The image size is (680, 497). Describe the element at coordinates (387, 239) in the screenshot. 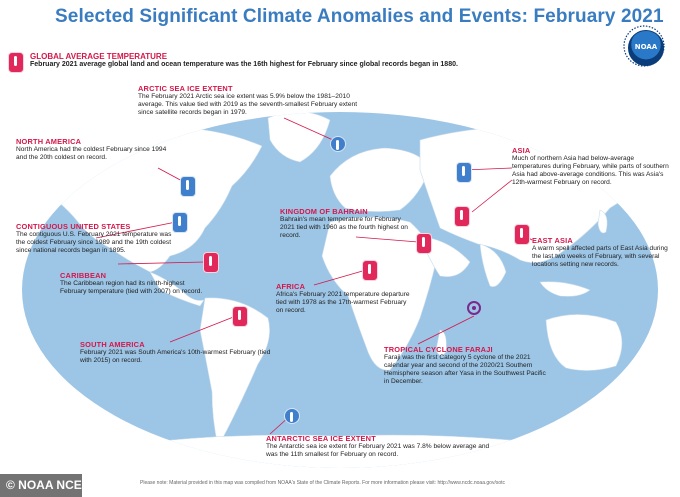

I see `bahrain-leader` at that location.